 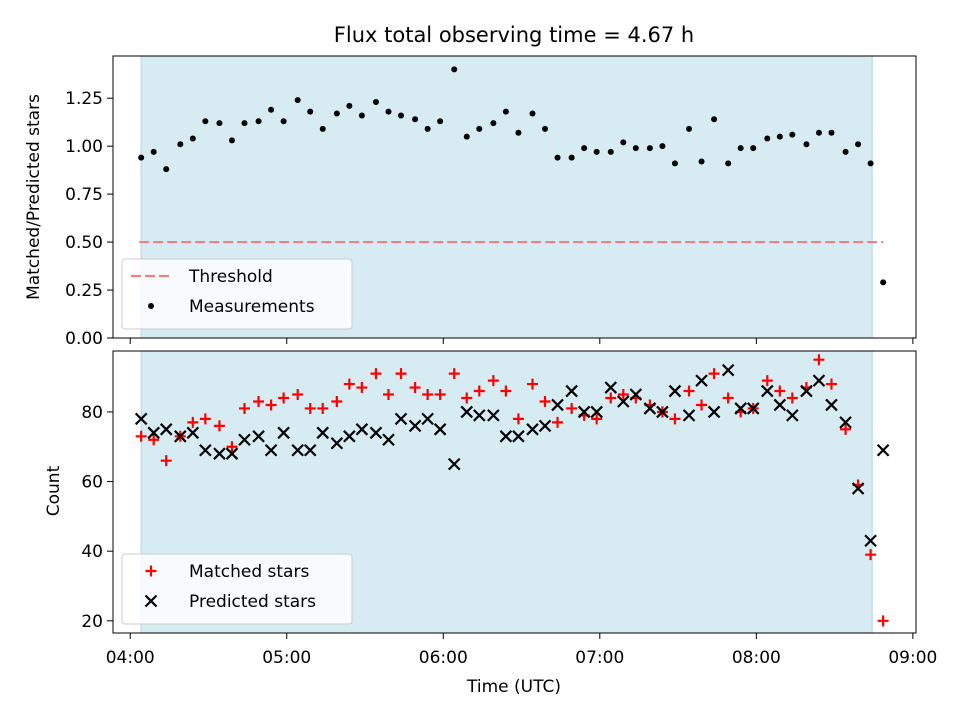 I want to click on legend-measurement-swatch, so click(x=151, y=306).